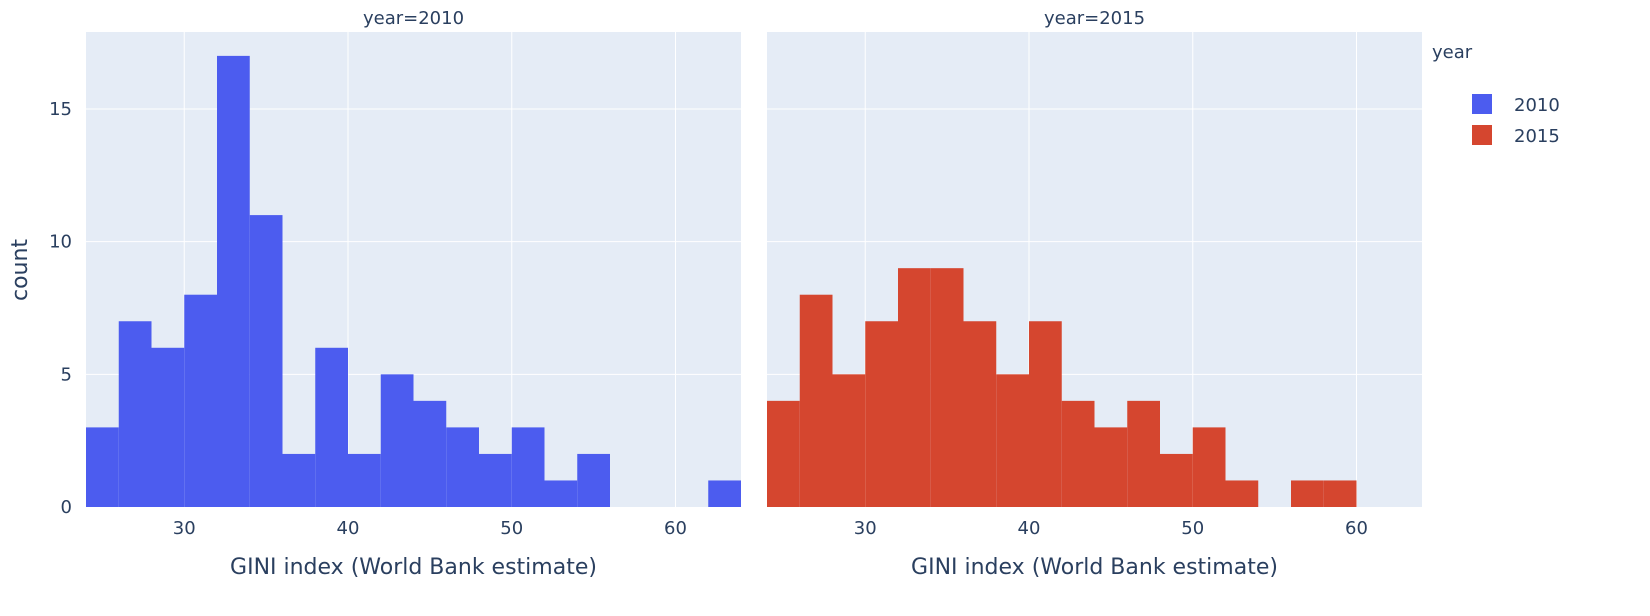 The height and width of the screenshot is (616, 1650). Describe the element at coordinates (66, 374) in the screenshot. I see `y-tick-label: 5` at that location.